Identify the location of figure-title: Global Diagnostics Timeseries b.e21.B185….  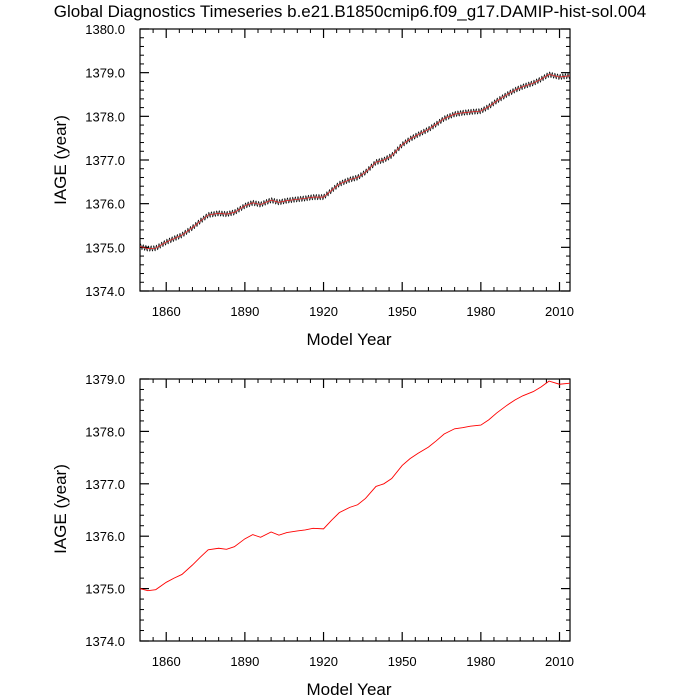
(350, 11).